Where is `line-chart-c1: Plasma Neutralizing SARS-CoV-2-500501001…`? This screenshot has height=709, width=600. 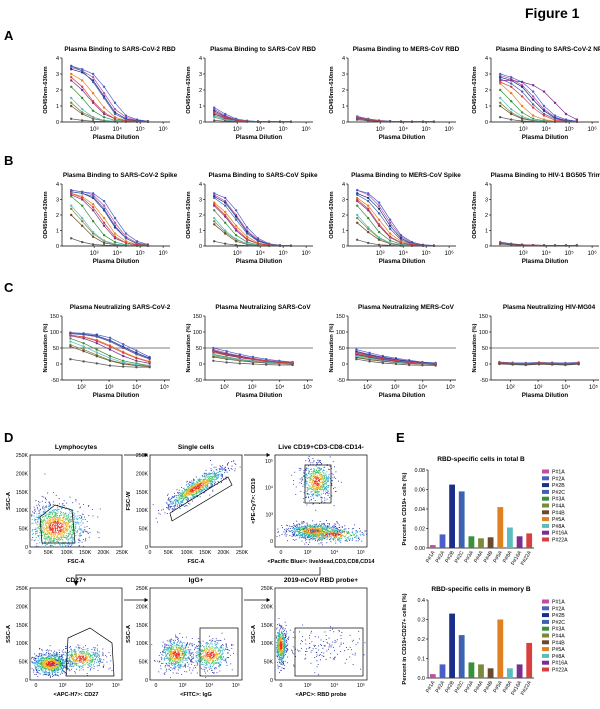
line-chart-c1: Plasma Neutralizing SARS-CoV-2-500501001… is located at coordinates (107, 351).